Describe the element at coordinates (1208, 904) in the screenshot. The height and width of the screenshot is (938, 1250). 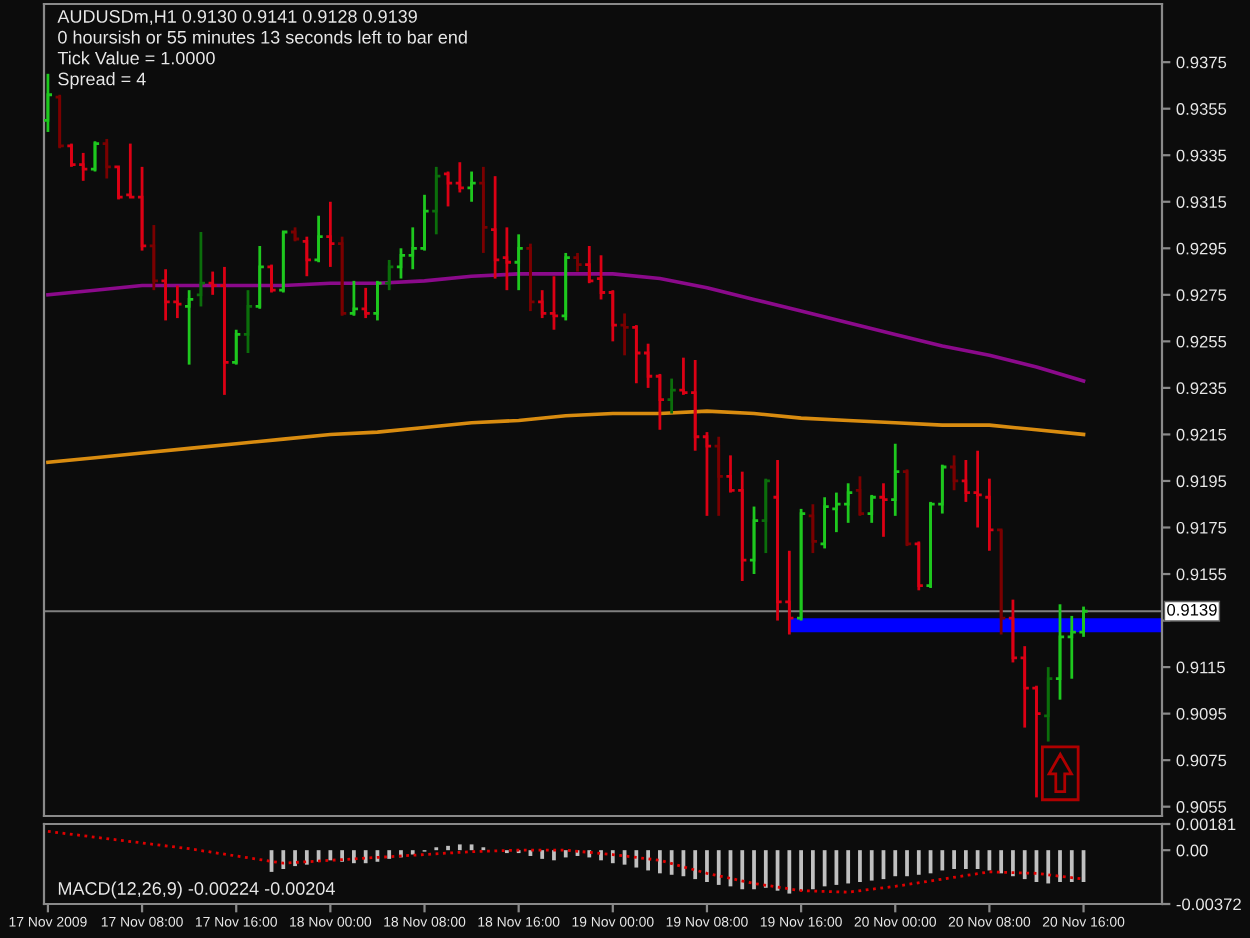
I see `y-tick-label: -0.00372` at that location.